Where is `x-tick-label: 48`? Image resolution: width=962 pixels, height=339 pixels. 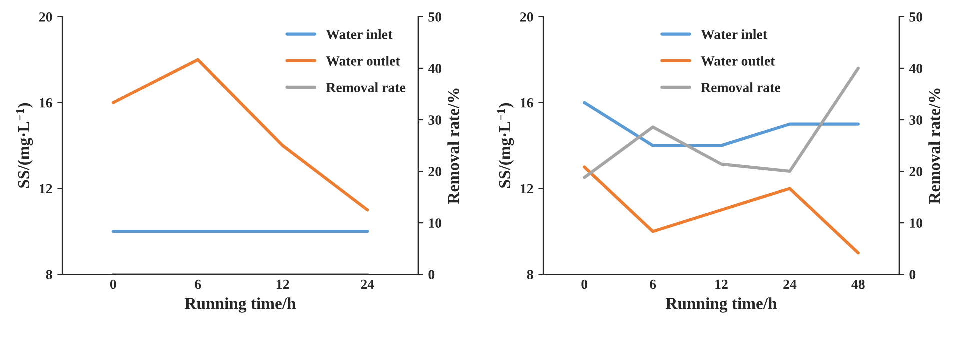 x-tick-label: 48 is located at coordinates (858, 285).